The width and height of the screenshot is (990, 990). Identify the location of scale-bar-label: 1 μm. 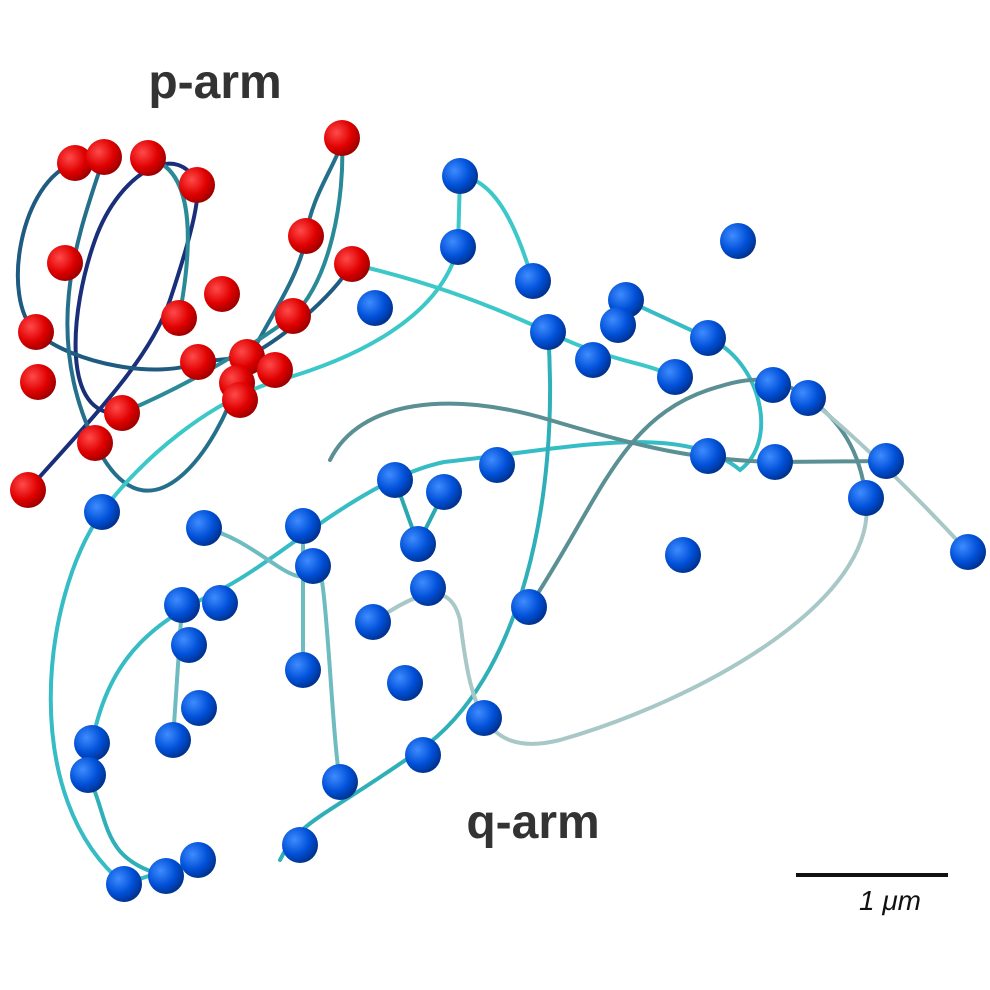
(890, 900).